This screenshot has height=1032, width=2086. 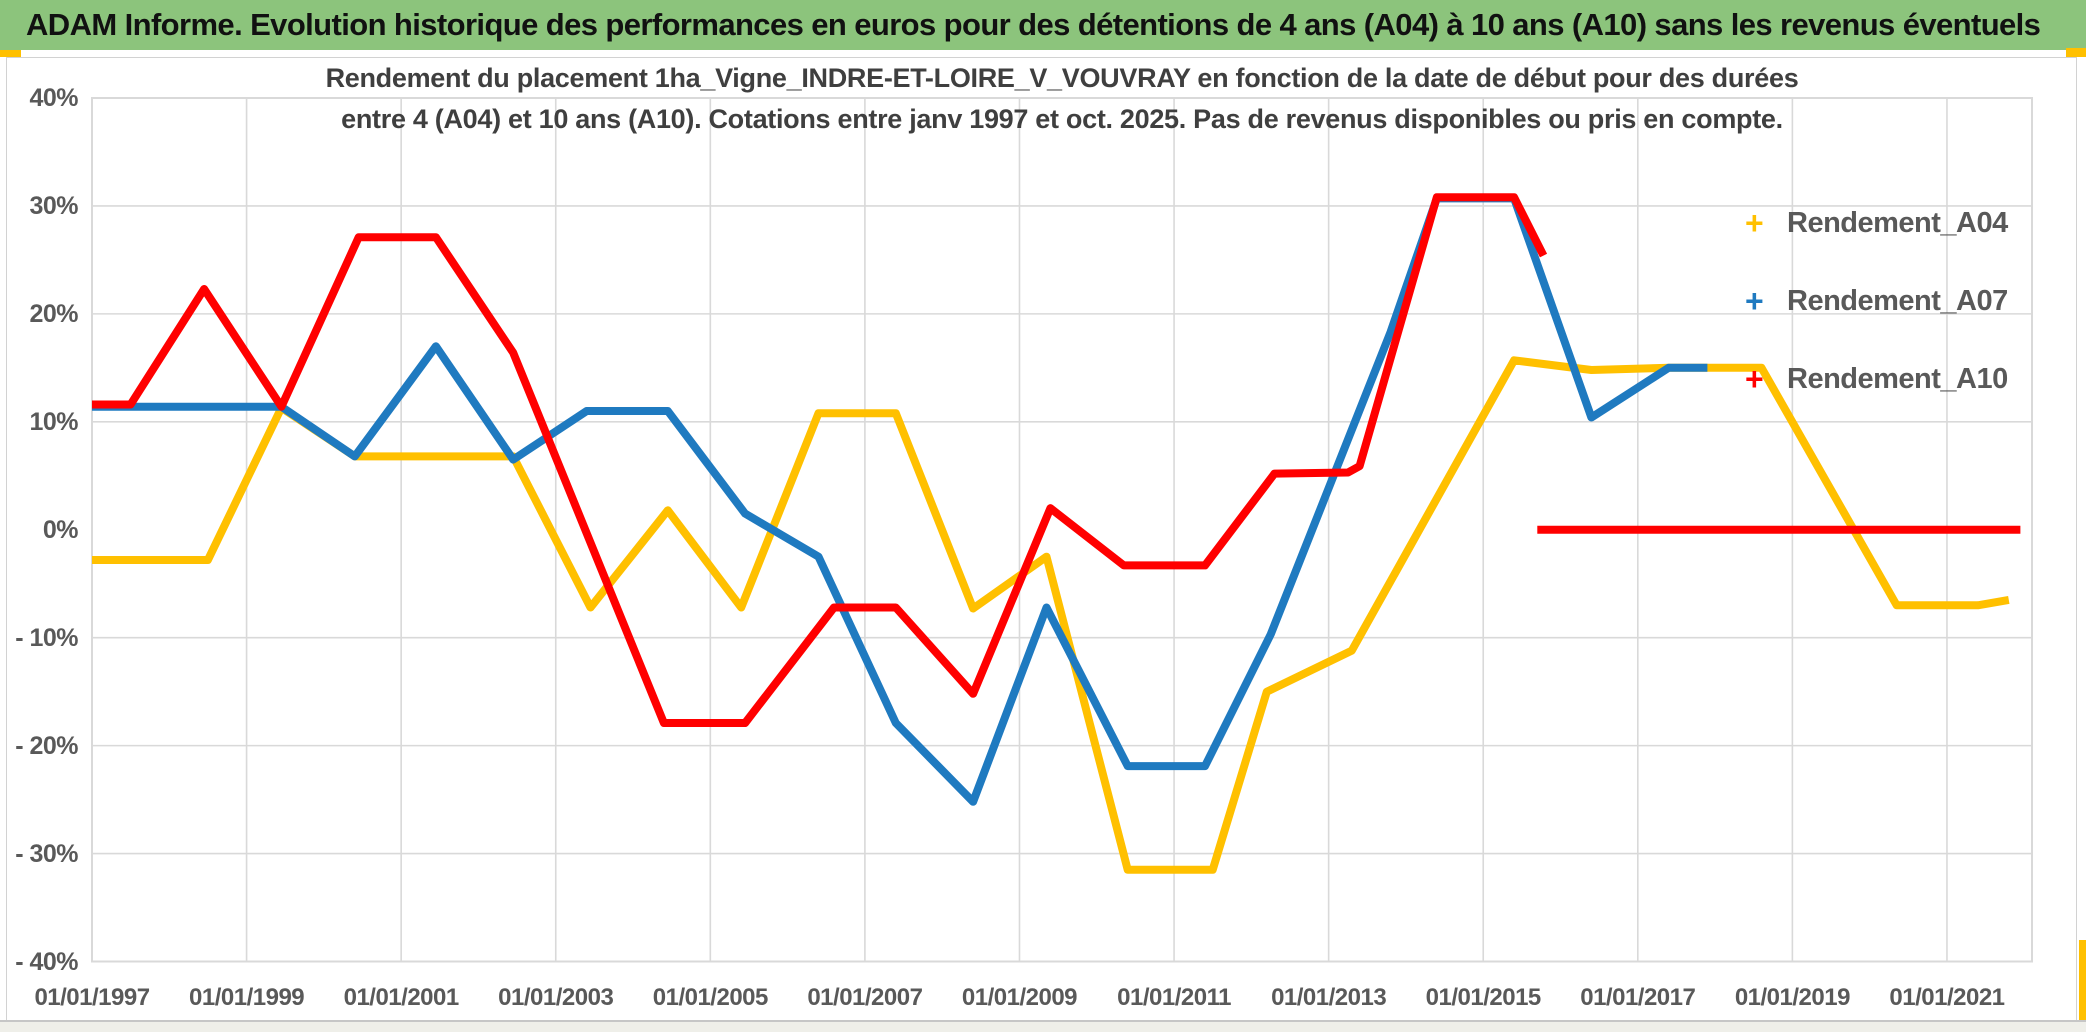 What do you see at coordinates (1638, 997) in the screenshot?
I see `x-axis-tick-label: 01/01/2017` at bounding box center [1638, 997].